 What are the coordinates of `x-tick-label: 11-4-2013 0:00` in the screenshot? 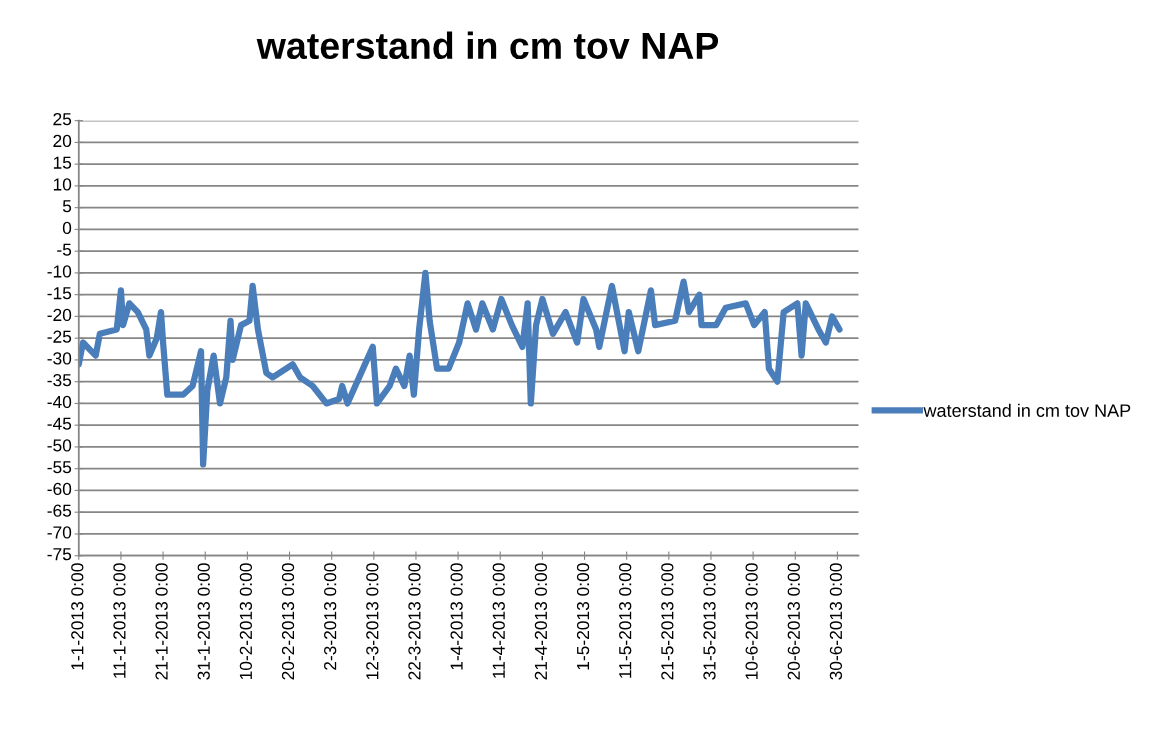 It's located at (498, 620).